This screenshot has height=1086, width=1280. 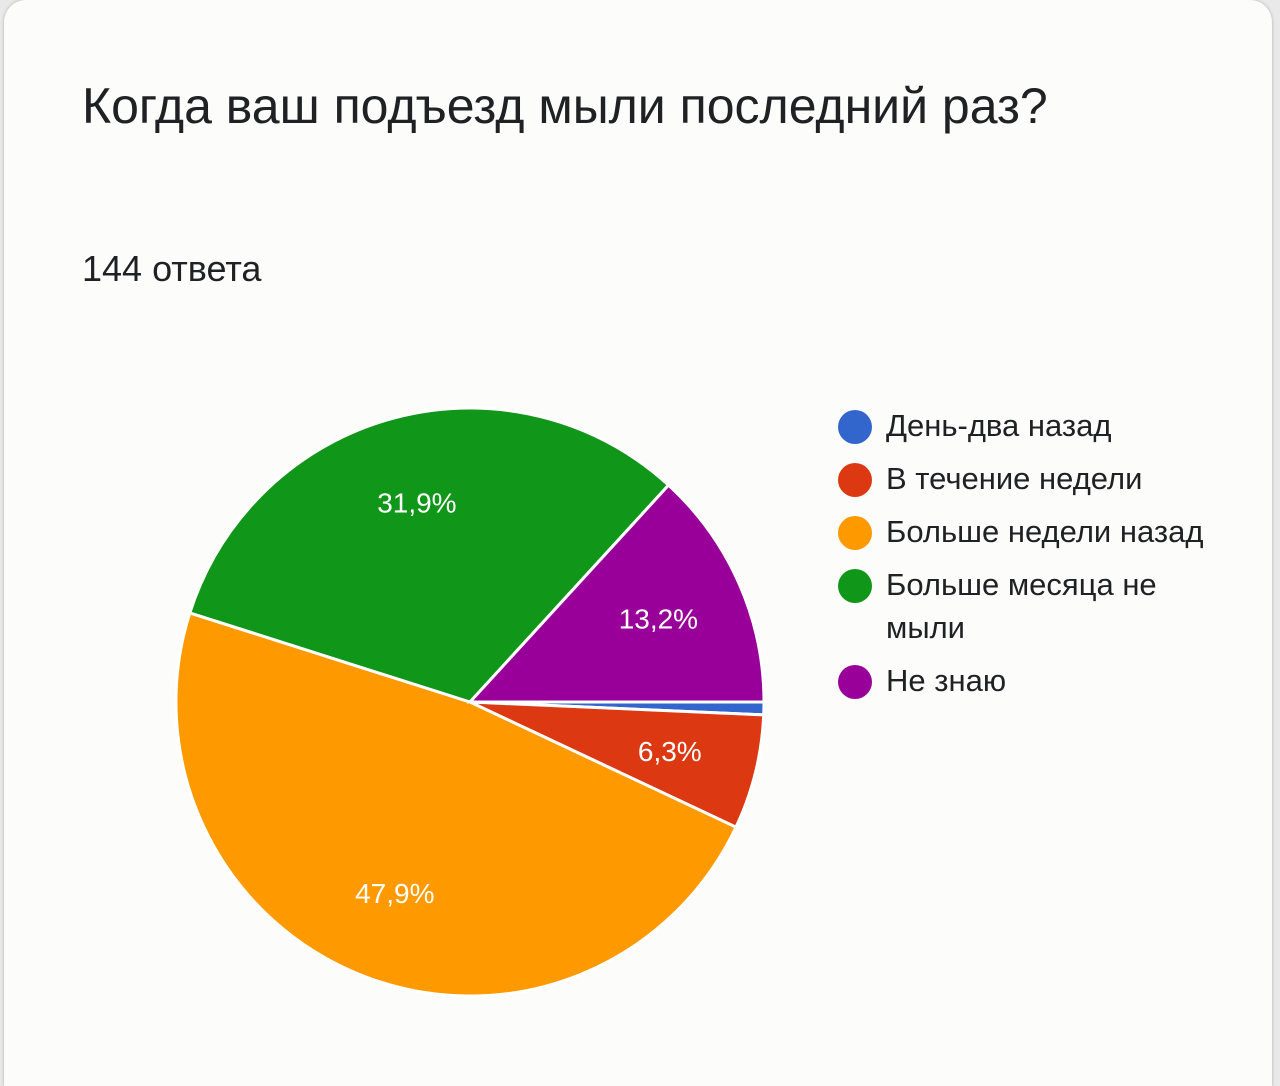 I want to click on legend-label: Больше месяца не мыли, so click(x=1021, y=606).